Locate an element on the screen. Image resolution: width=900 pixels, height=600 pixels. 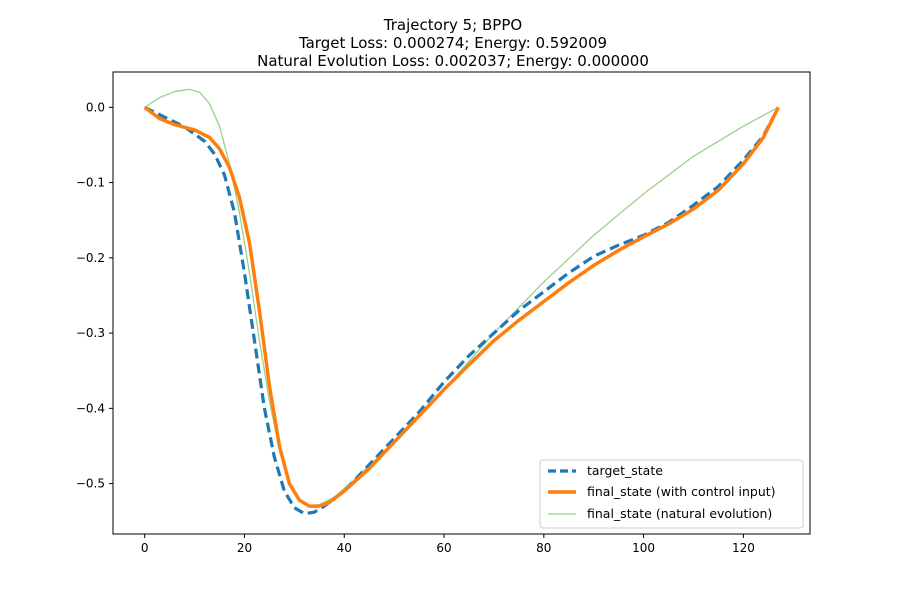
title-line-1: Trajectory 5; BPPO is located at coordinates (452, 25).